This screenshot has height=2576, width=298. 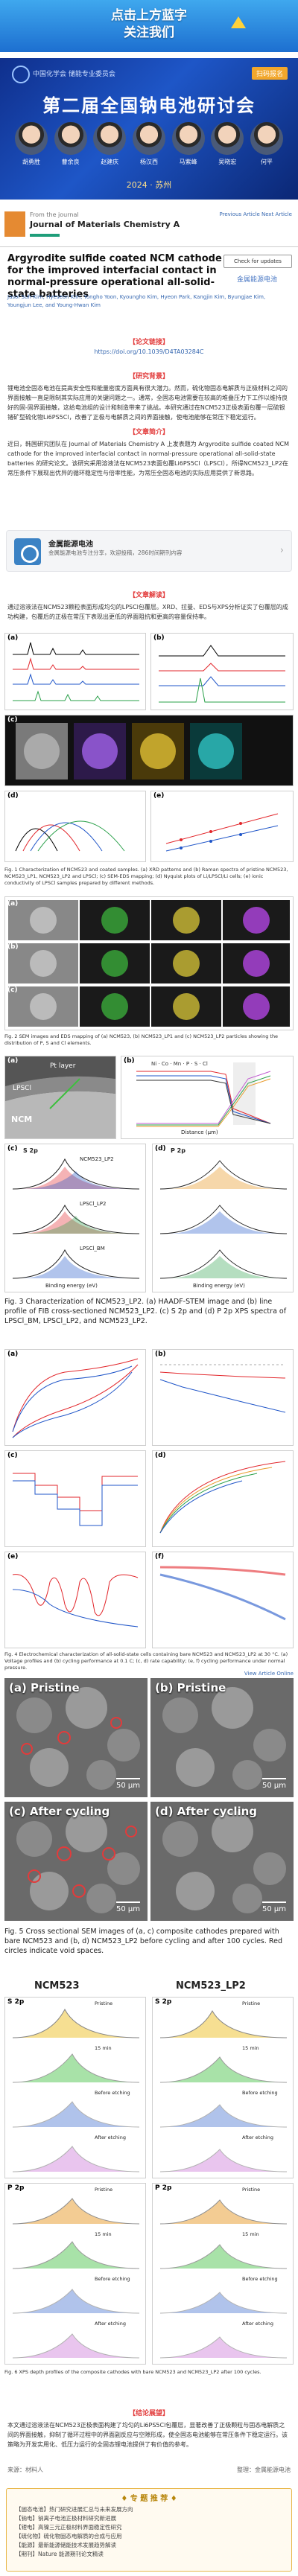 I want to click on xps-p2p-plot, so click(x=223, y=1219).